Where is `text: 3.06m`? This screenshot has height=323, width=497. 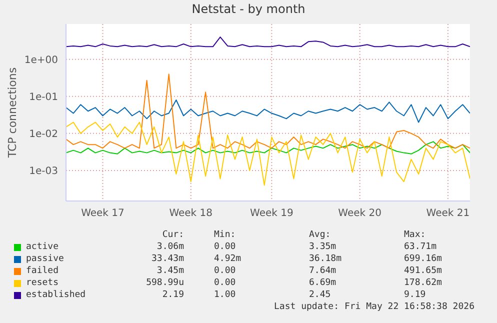
text: 3.06m is located at coordinates (170, 247).